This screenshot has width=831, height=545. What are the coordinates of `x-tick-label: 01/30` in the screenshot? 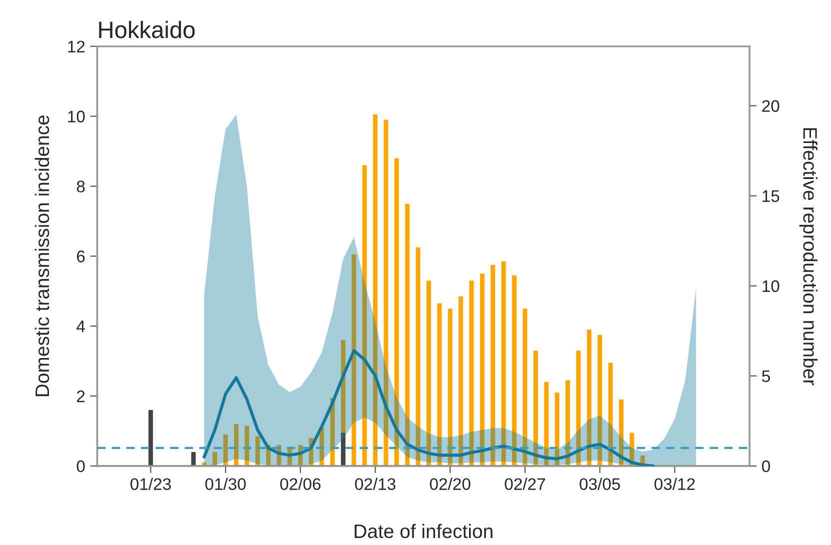 It's located at (225, 484).